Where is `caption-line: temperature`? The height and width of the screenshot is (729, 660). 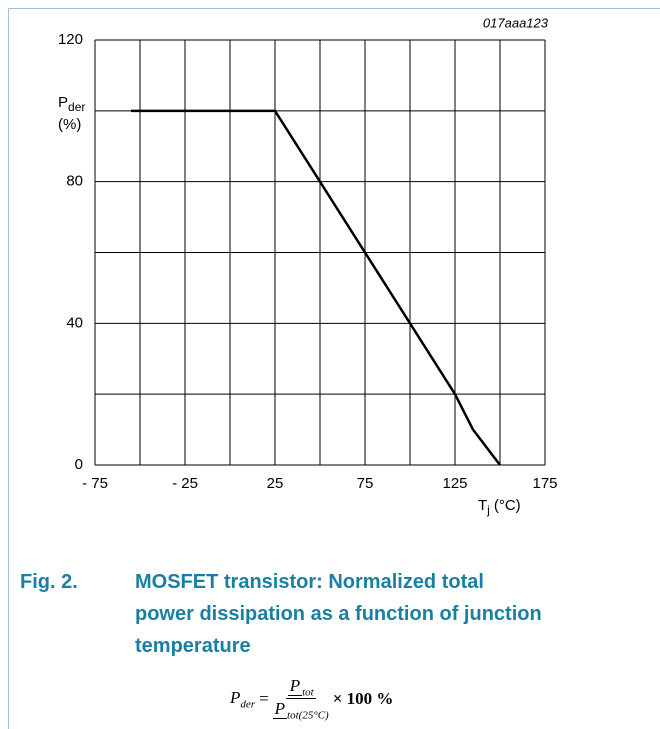 caption-line: temperature is located at coordinates (193, 646).